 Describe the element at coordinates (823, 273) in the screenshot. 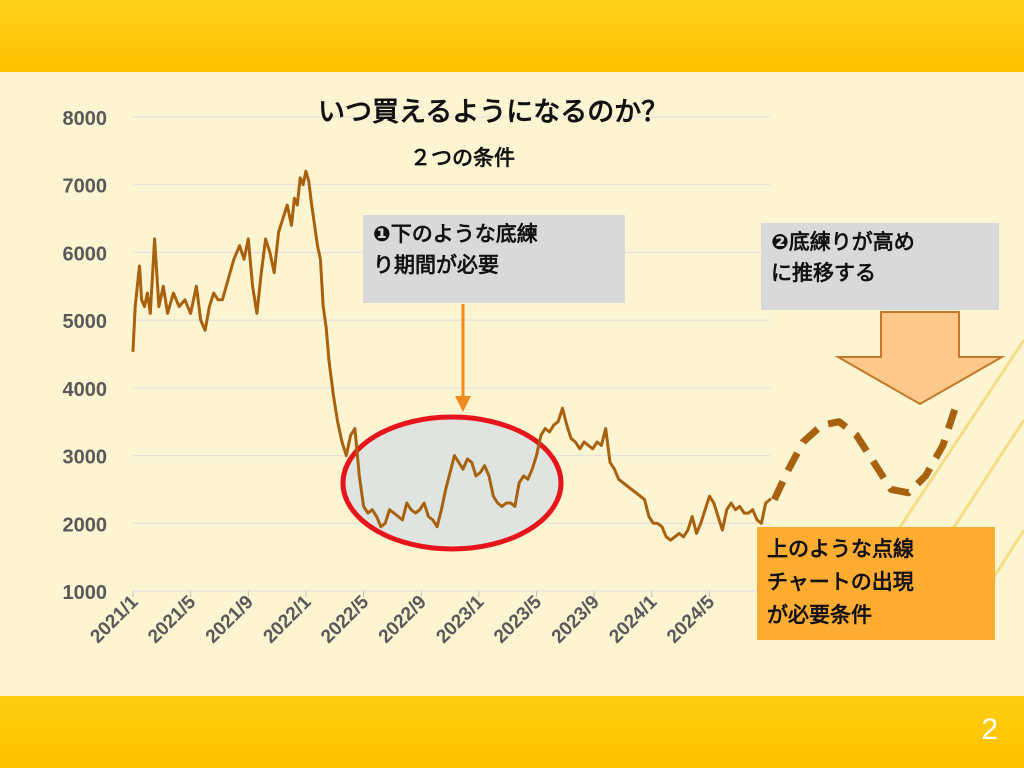

I see `callout-line: に推移する` at that location.